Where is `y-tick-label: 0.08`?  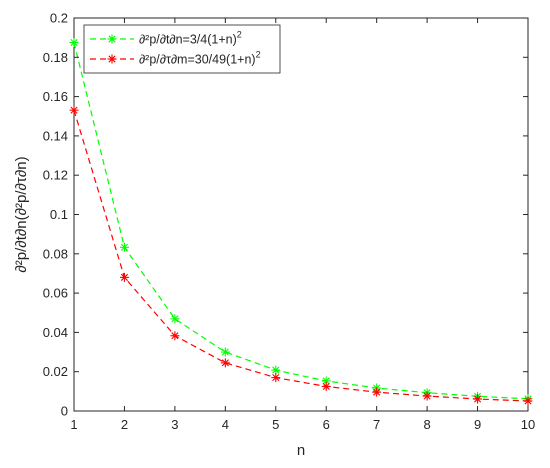
y-tick-label: 0.08 is located at coordinates (55, 253).